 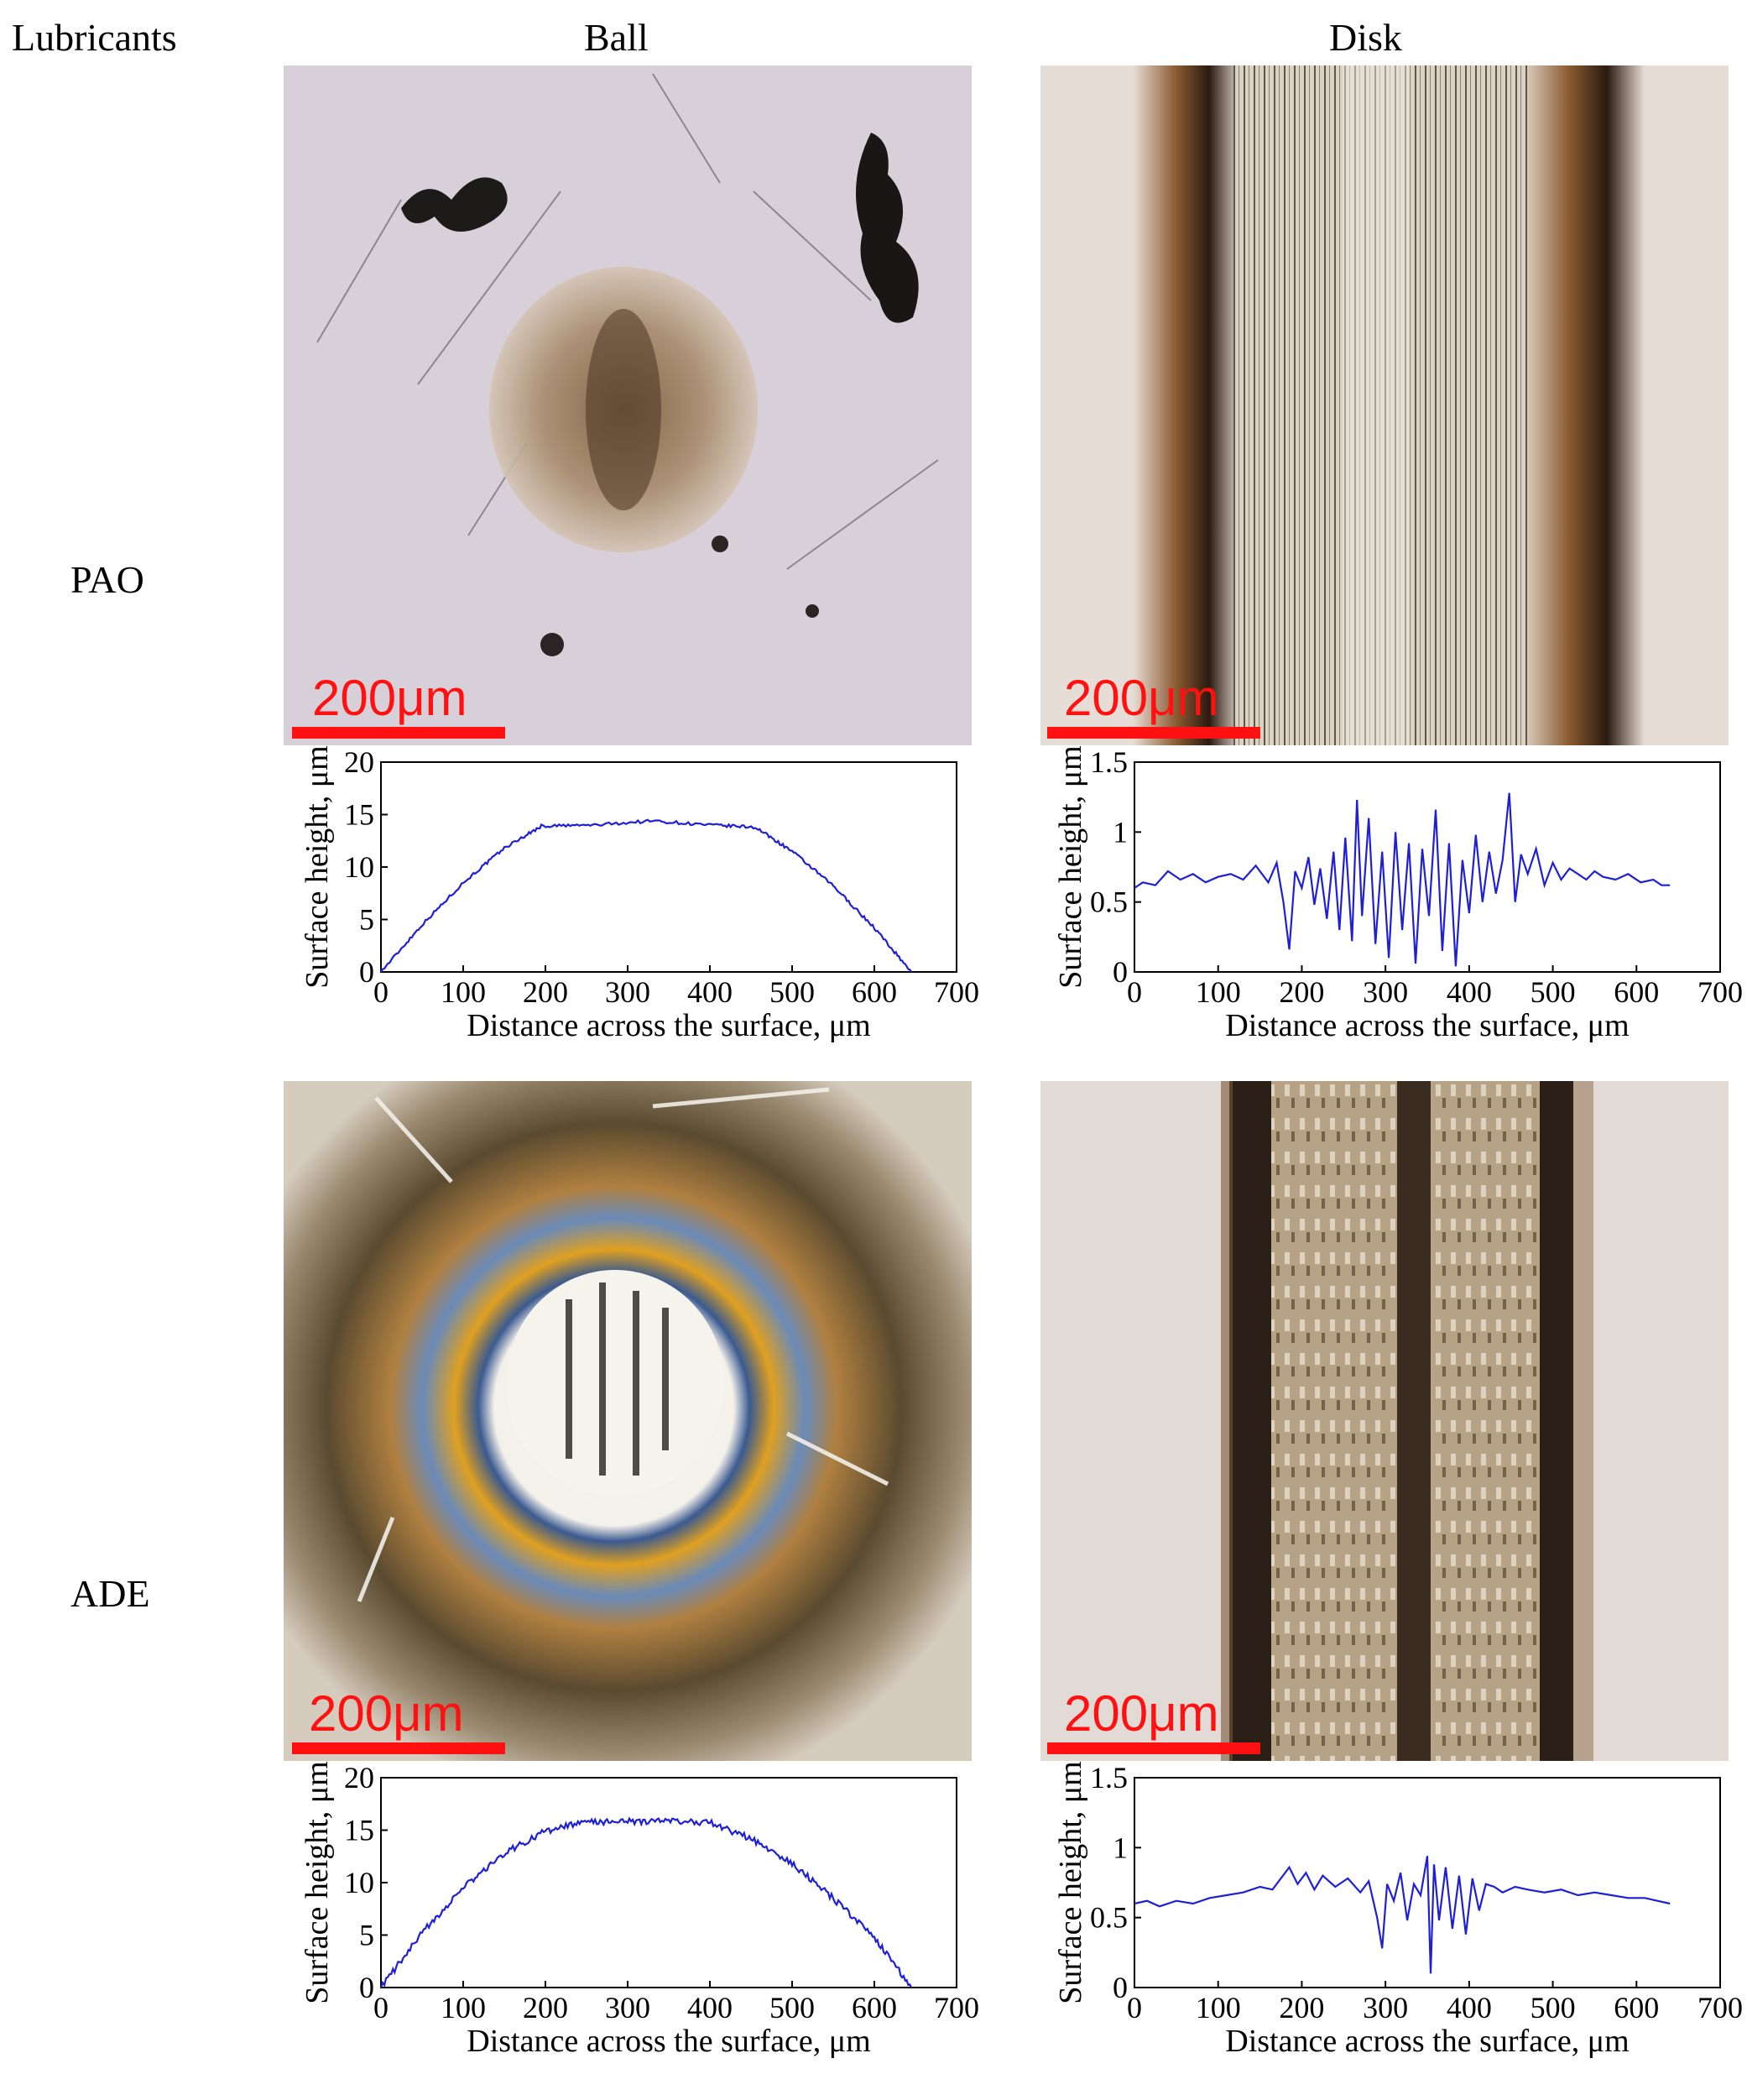 I want to click on row-label-ade: ADE, so click(x=110, y=1593).